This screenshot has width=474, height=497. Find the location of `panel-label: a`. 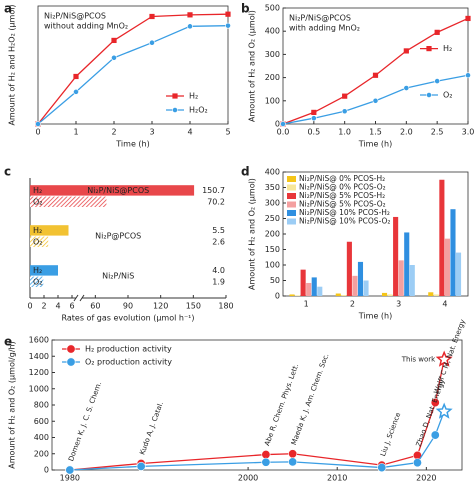

panel-label: a is located at coordinates (8, 9).